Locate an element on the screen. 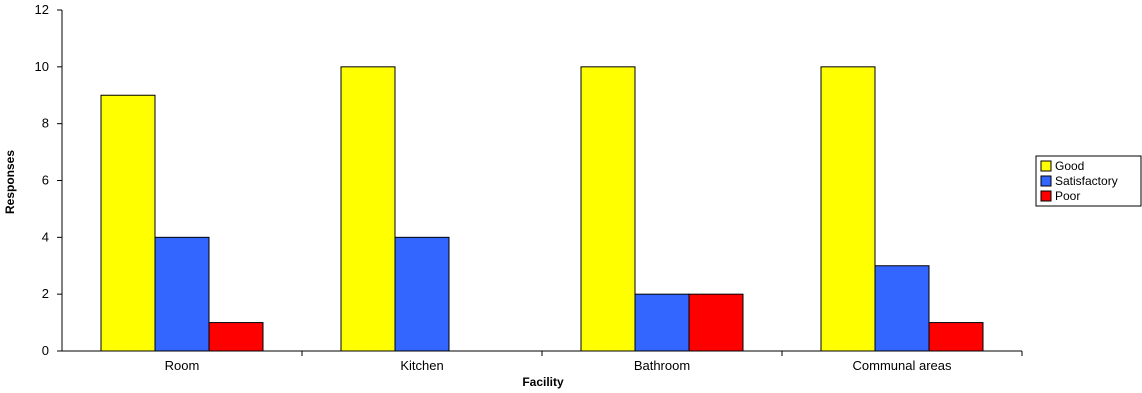 The width and height of the screenshot is (1142, 393). y-tick-label: 10 is located at coordinates (42, 66).